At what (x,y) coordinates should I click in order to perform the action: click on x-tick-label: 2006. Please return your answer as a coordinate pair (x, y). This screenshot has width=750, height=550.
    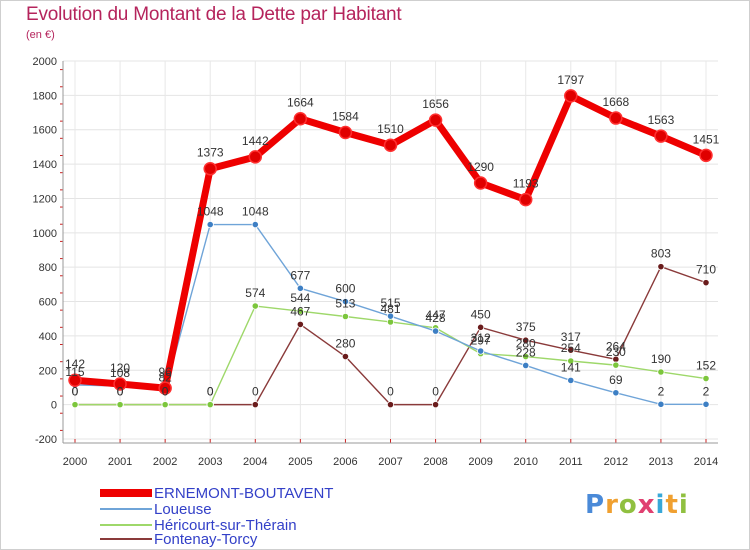
    Looking at the image, I should click on (345, 462).